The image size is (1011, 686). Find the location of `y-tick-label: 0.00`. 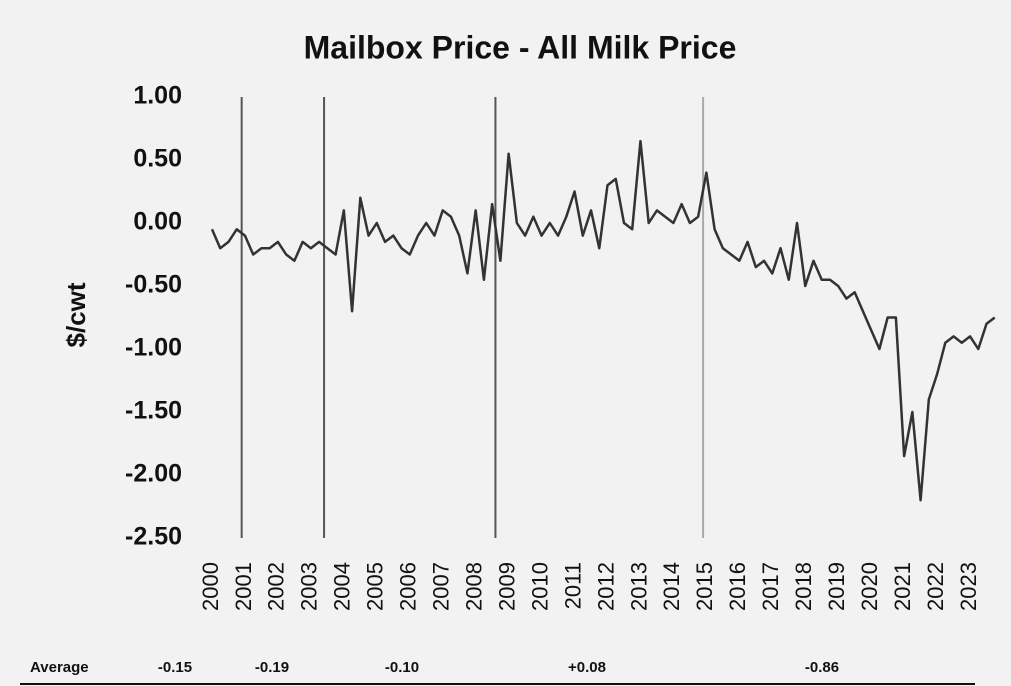

y-tick-label: 0.00 is located at coordinates (157, 222).